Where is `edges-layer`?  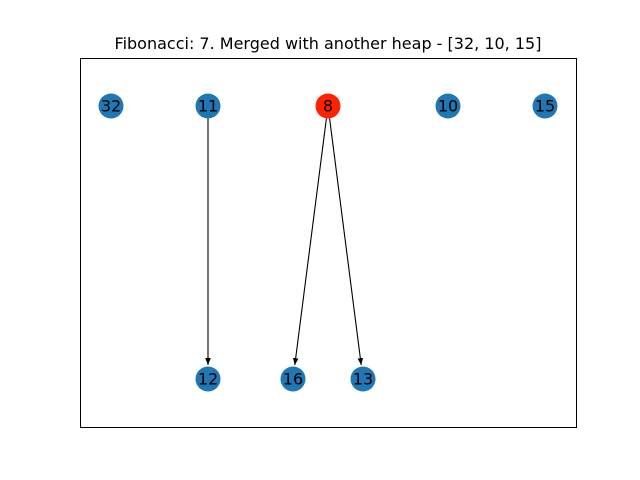 edges-layer is located at coordinates (284, 242).